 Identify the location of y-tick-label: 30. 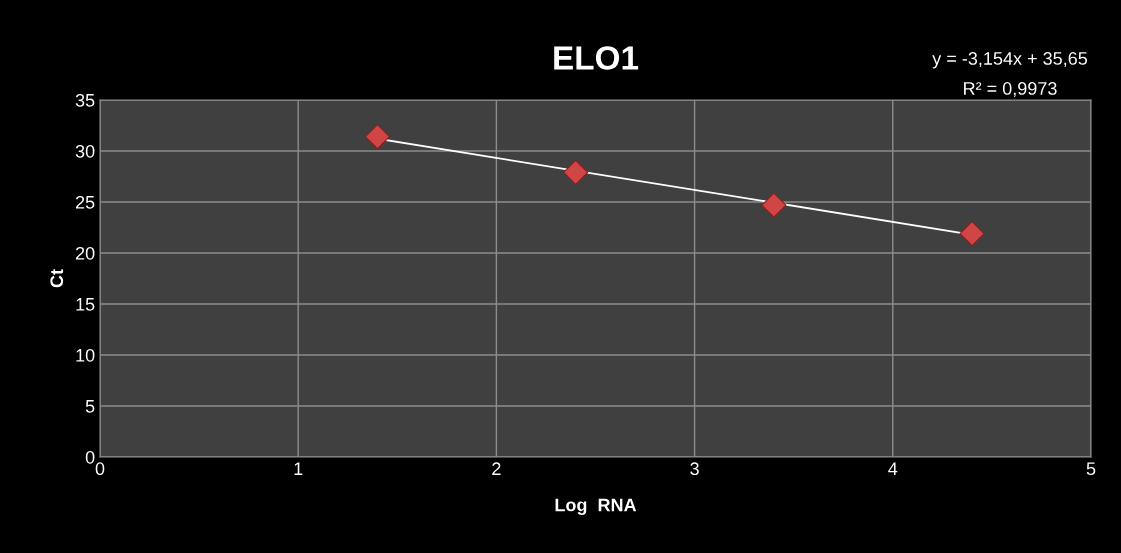
(85, 151).